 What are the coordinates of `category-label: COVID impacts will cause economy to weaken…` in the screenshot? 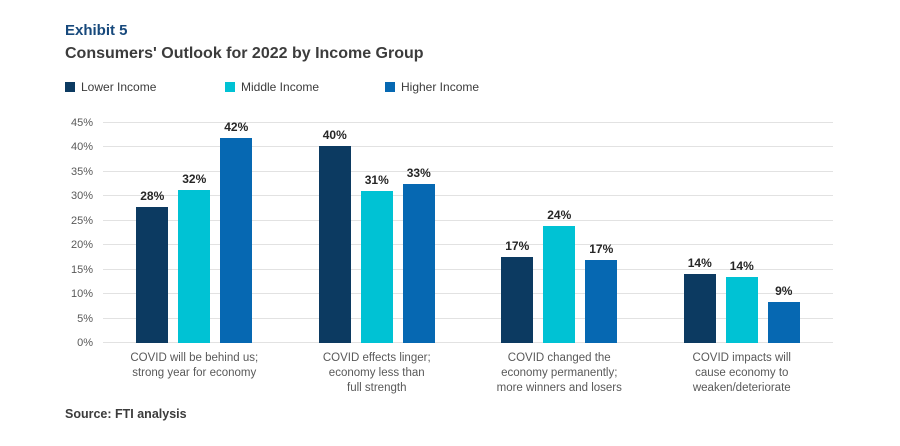 It's located at (742, 373).